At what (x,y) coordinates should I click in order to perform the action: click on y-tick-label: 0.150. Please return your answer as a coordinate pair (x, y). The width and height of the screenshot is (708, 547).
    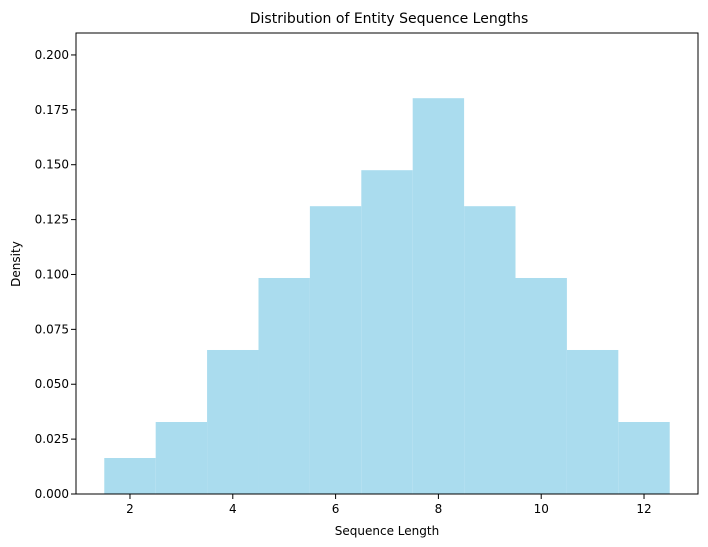
    Looking at the image, I should click on (52, 165).